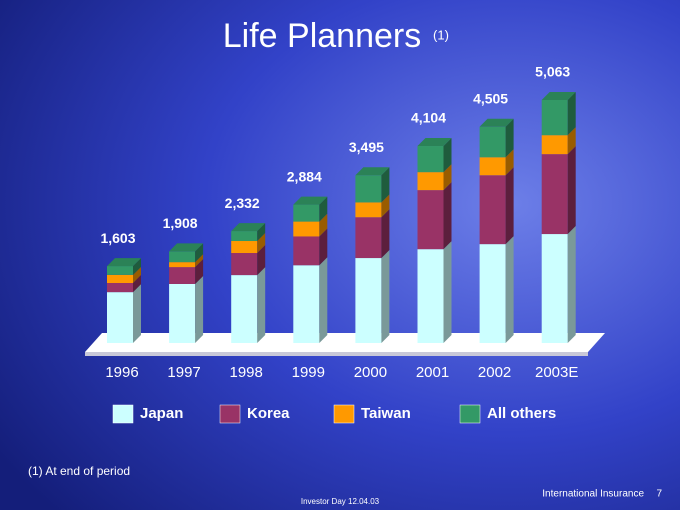  What do you see at coordinates (161, 413) in the screenshot?
I see `legend-label: Japan` at bounding box center [161, 413].